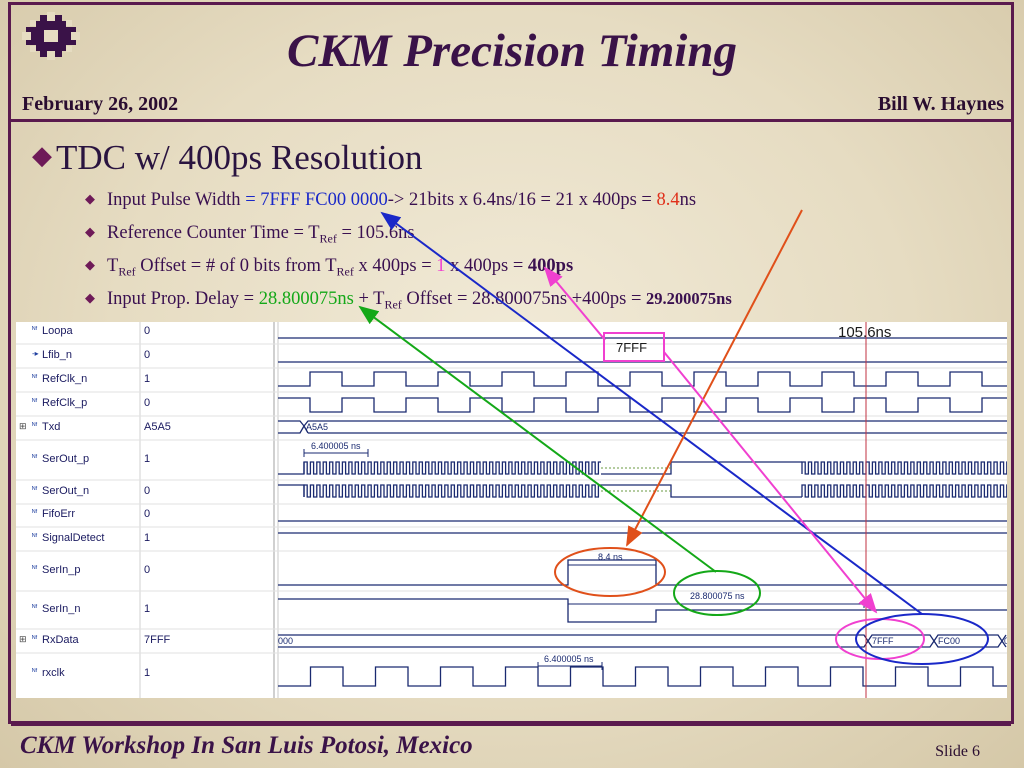 The image size is (1024, 768). Describe the element at coordinates (35, 425) in the screenshot. I see `bus-icon: ᴺᶠ` at that location.